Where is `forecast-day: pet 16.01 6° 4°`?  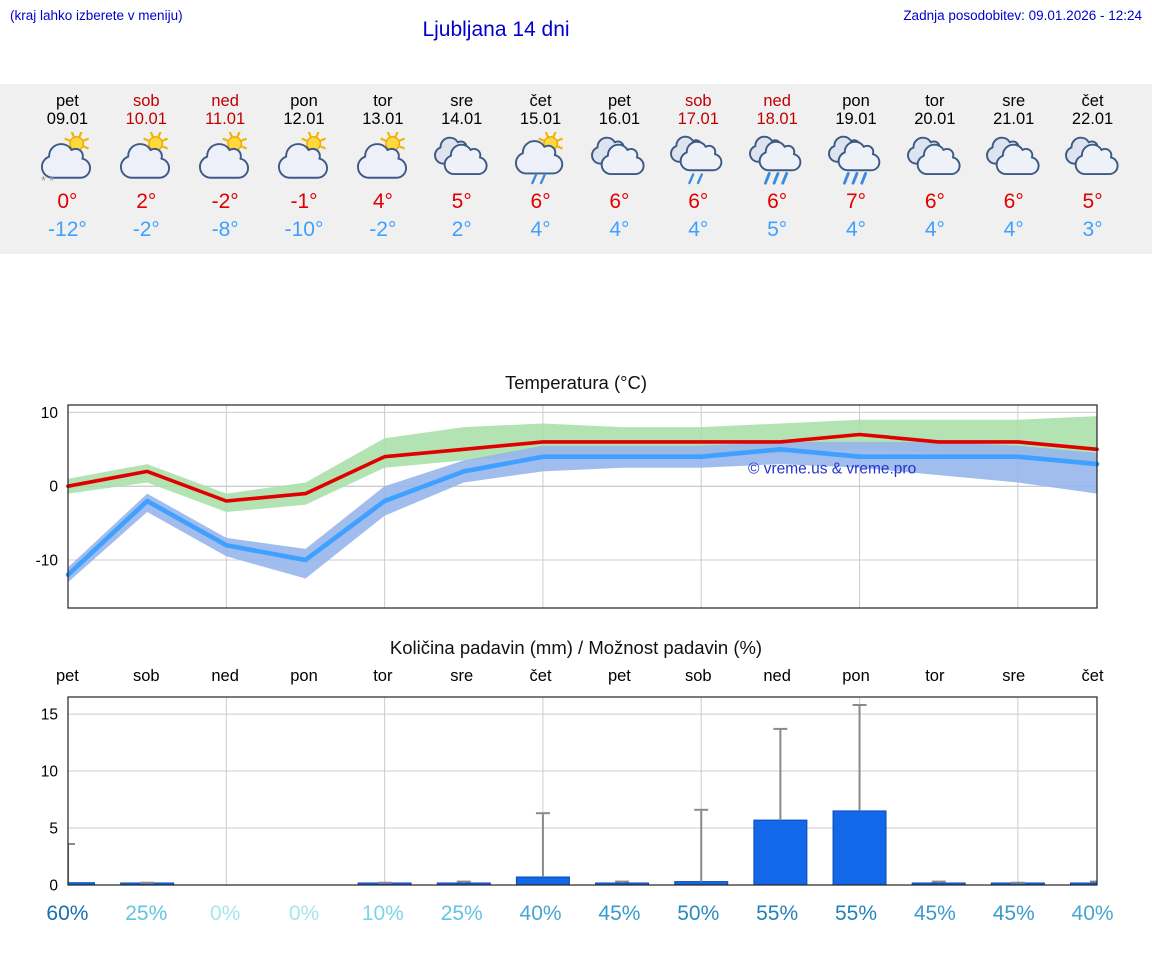 forecast-day: pet 16.01 6° 4° is located at coordinates (619, 167).